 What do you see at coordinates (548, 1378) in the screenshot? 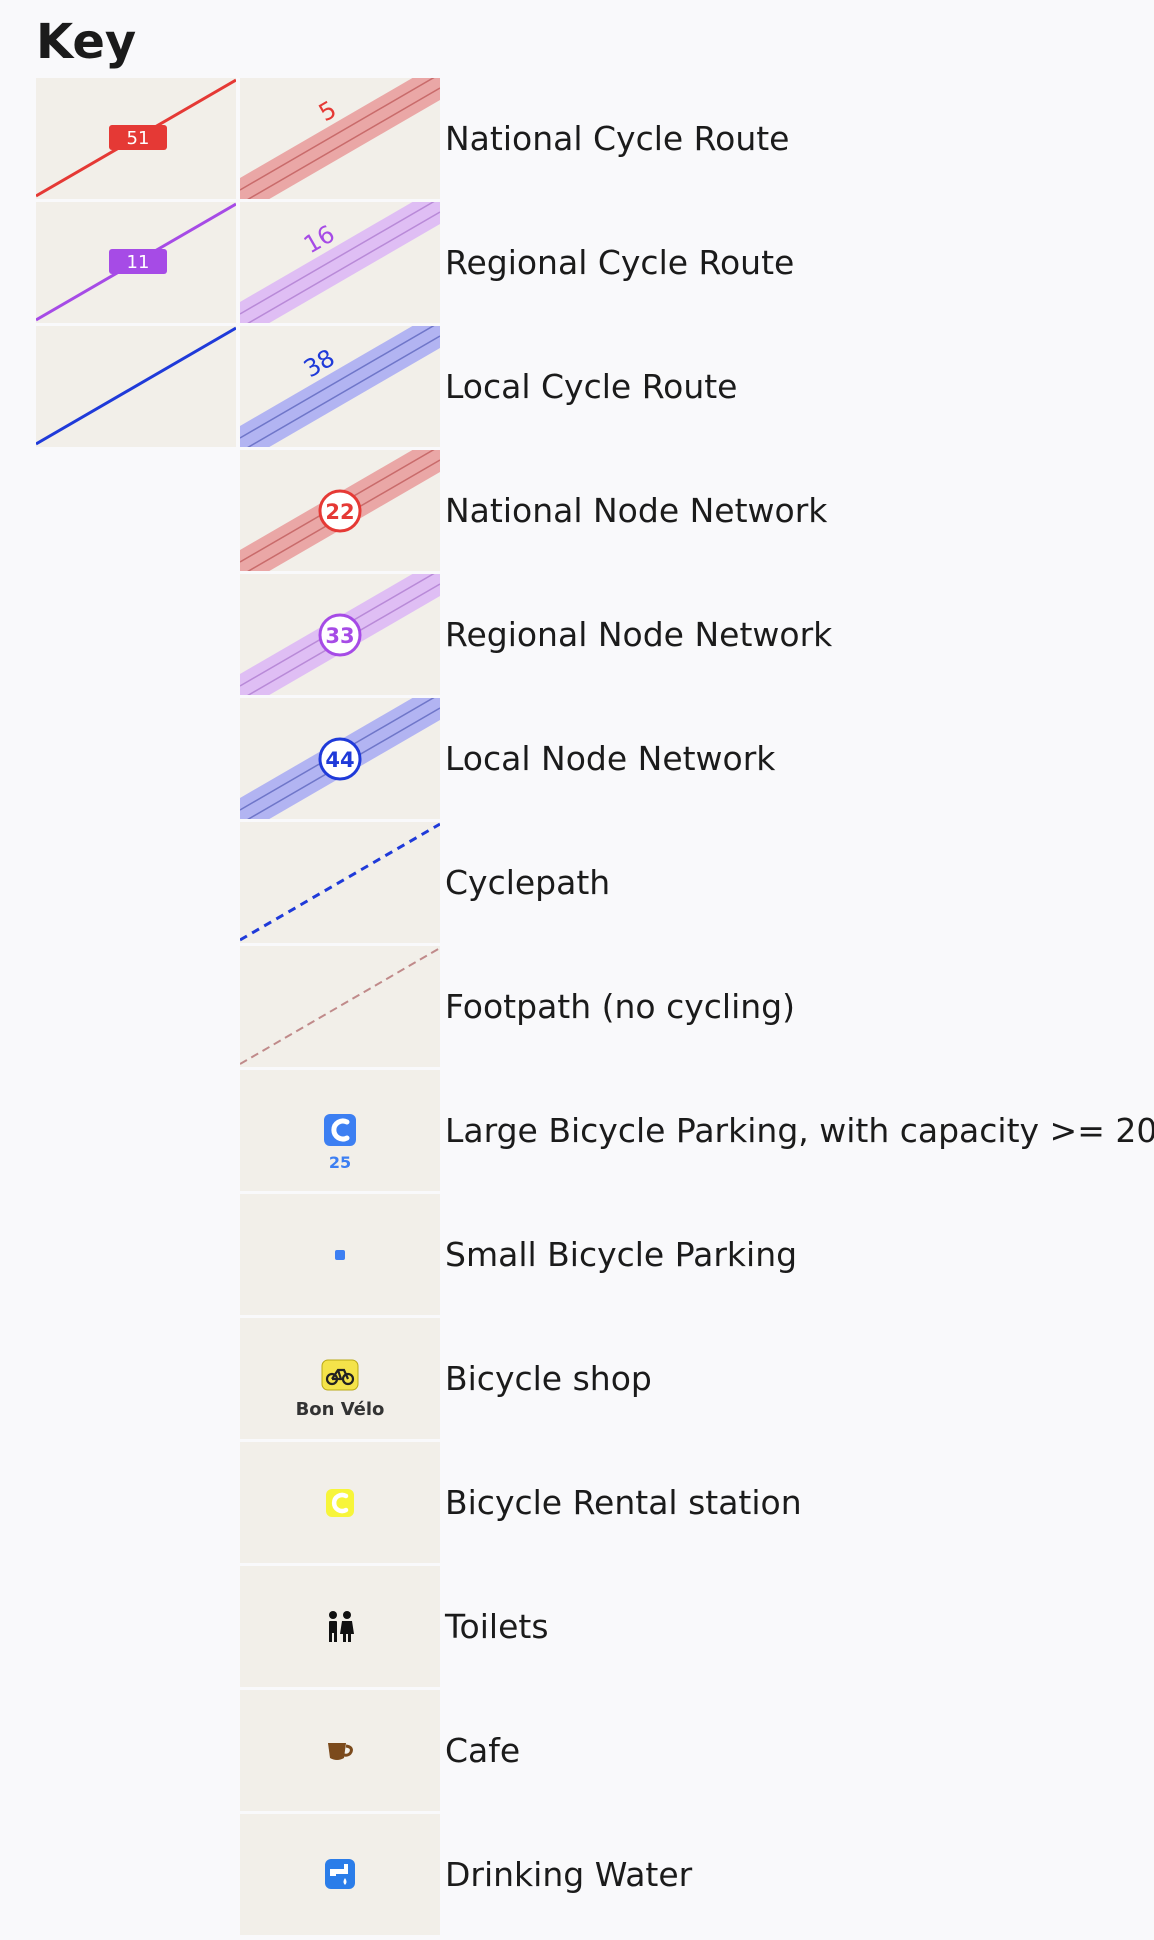
I see `legend-label: Bicycle shop` at bounding box center [548, 1378].